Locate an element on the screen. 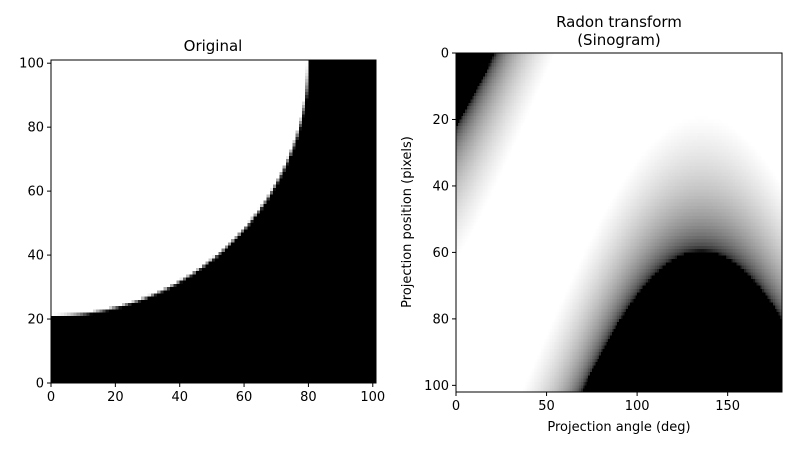 Image resolution: width=800 pixels, height=450 pixels. original-x-tick-label: 60 is located at coordinates (244, 397).